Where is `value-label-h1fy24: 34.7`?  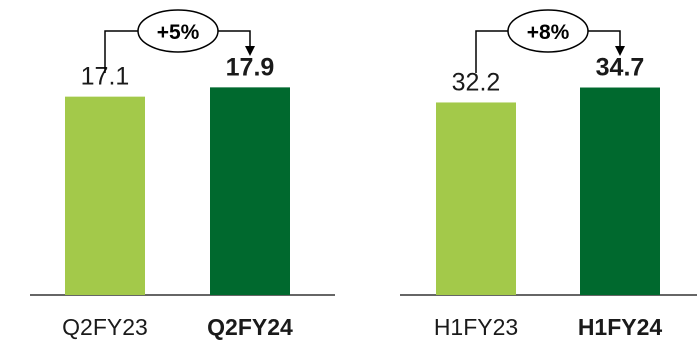 value-label-h1fy24: 34.7 is located at coordinates (620, 68).